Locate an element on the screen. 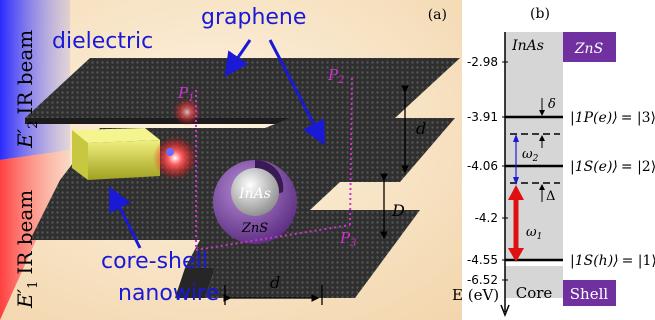 This screenshot has height=320, width=655. shell-bottom-block is located at coordinates (589, 293).